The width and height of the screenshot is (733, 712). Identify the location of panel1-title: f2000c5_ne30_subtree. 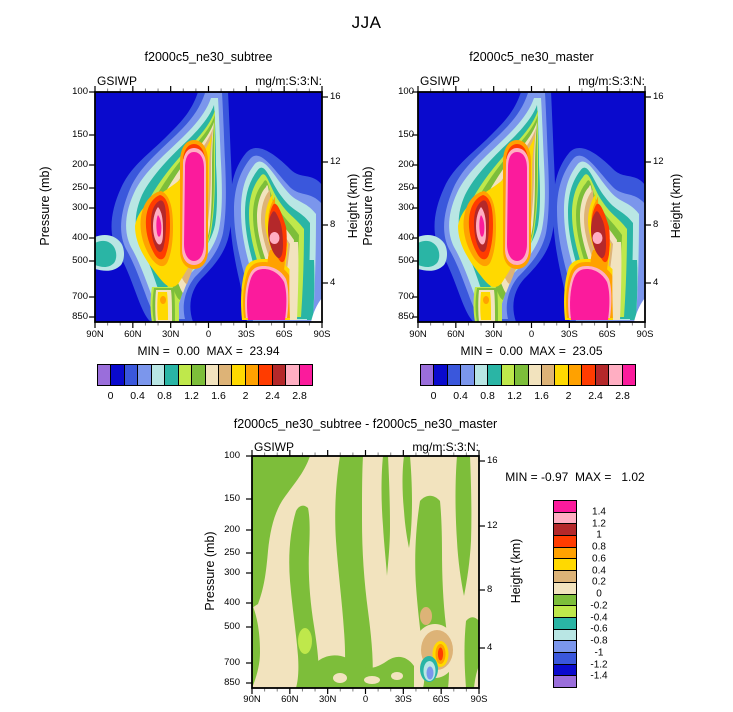
(208, 57).